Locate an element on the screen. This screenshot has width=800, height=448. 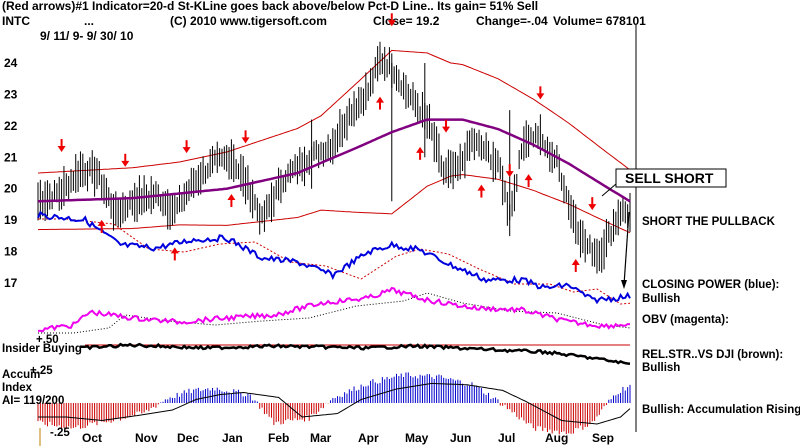
month-label: Jul is located at coordinates (506, 438).